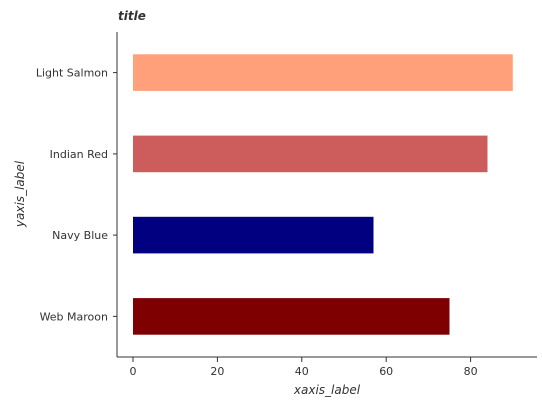 This screenshot has width=542, height=400. I want to click on x-tick-label: 80, so click(471, 371).